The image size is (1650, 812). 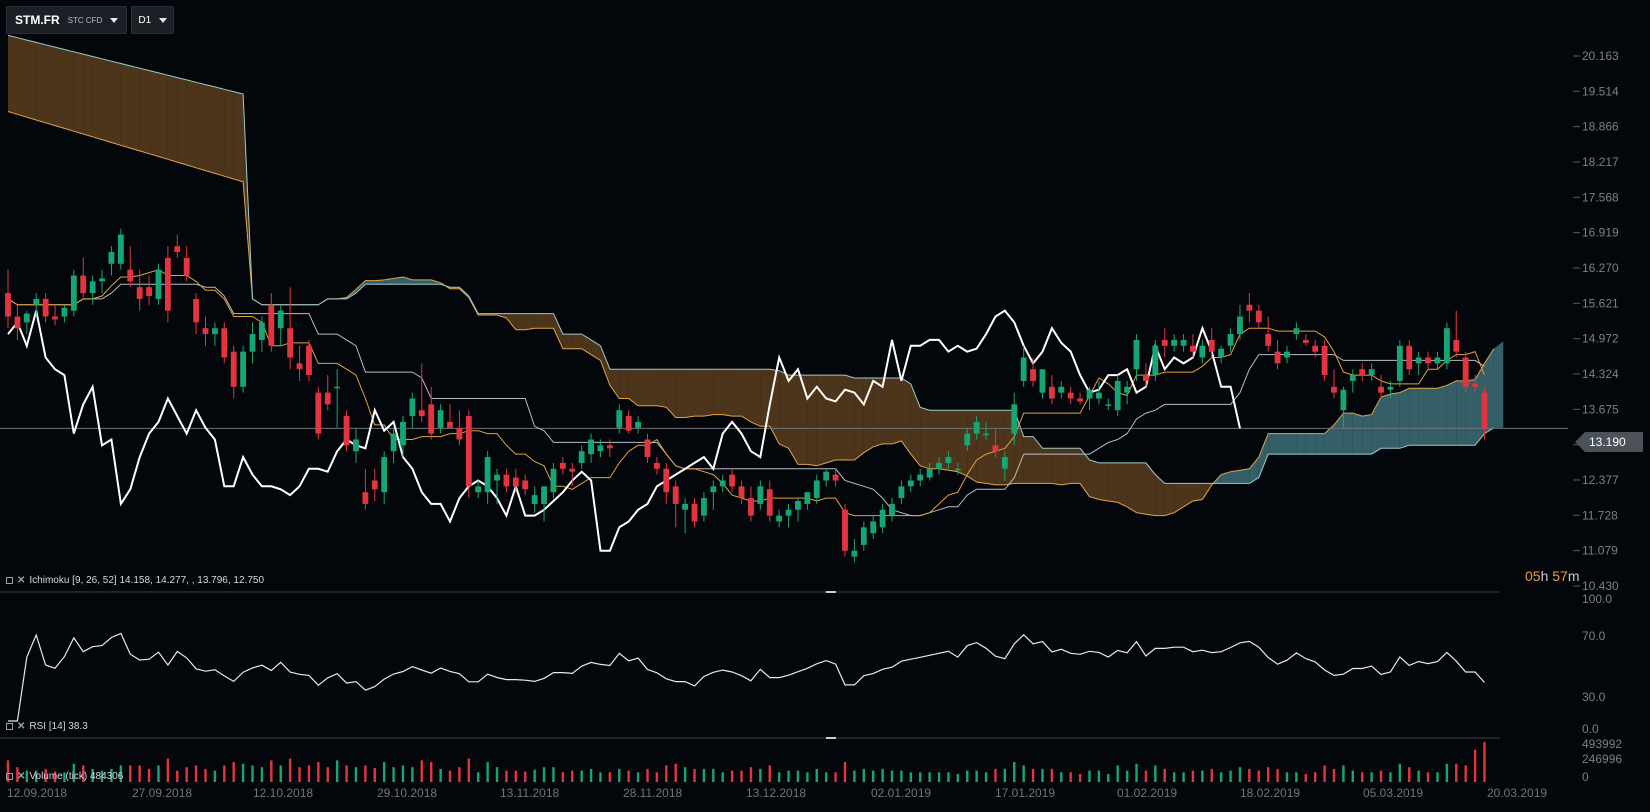 What do you see at coordinates (1600, 127) in the screenshot?
I see `price-axis-label: 18.866` at bounding box center [1600, 127].